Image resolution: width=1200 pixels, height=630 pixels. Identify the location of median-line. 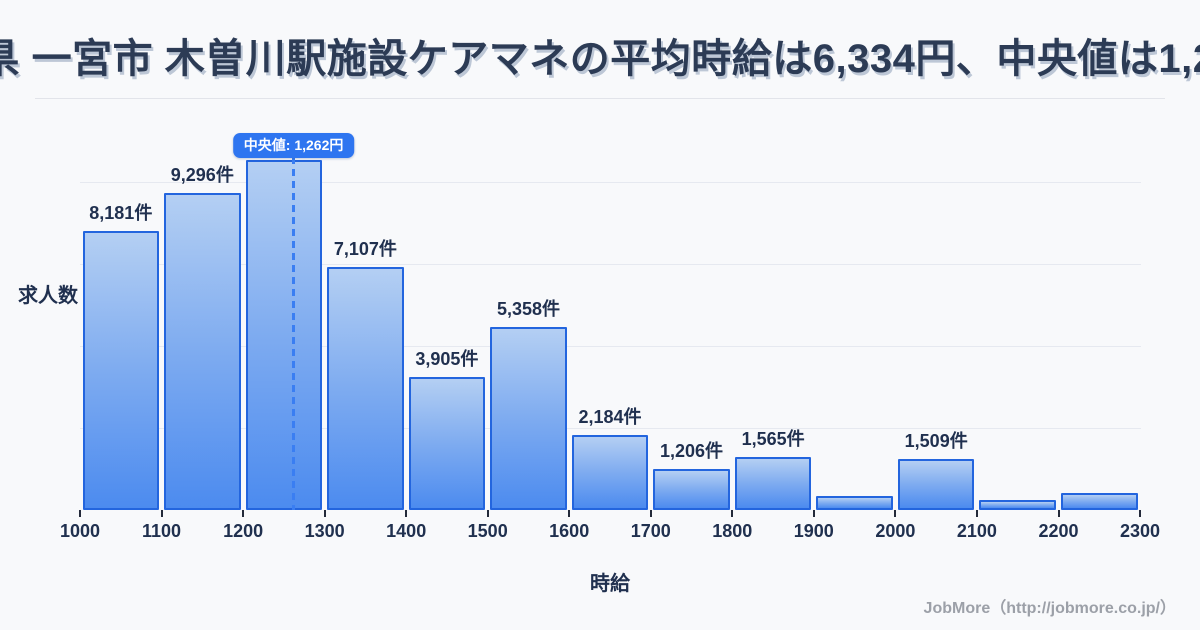
(293, 333).